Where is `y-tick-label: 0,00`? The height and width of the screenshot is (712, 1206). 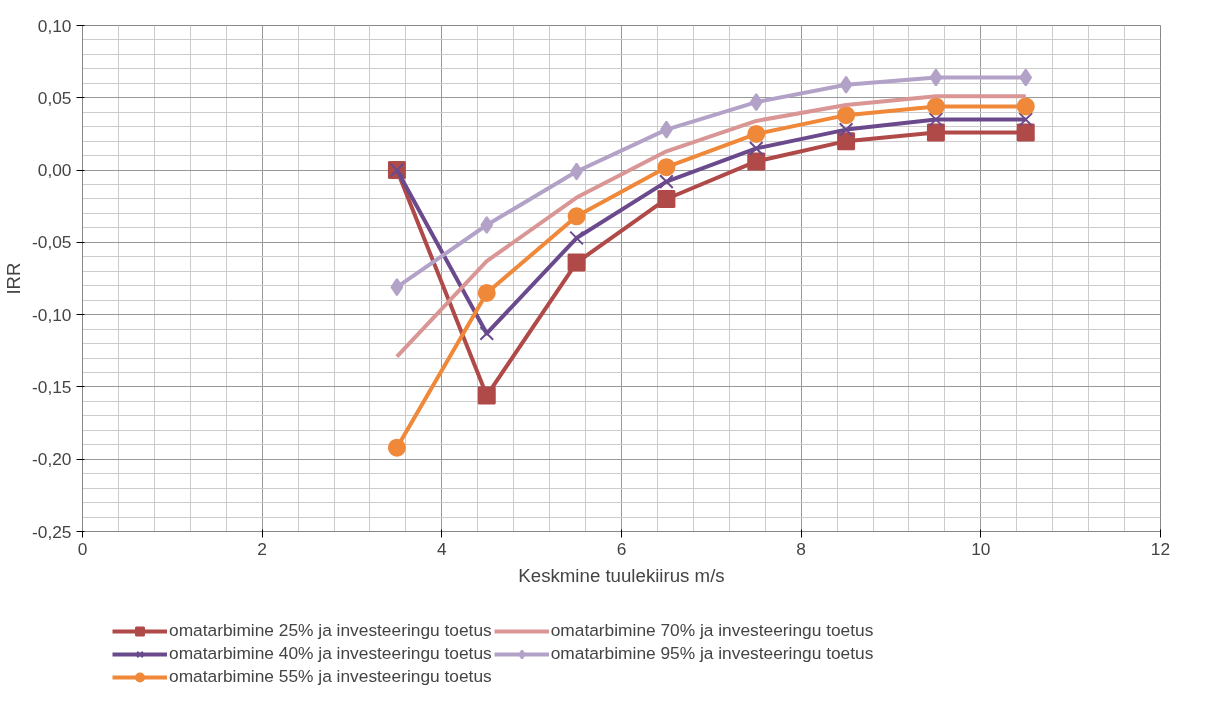 y-tick-label: 0,00 is located at coordinates (54, 170).